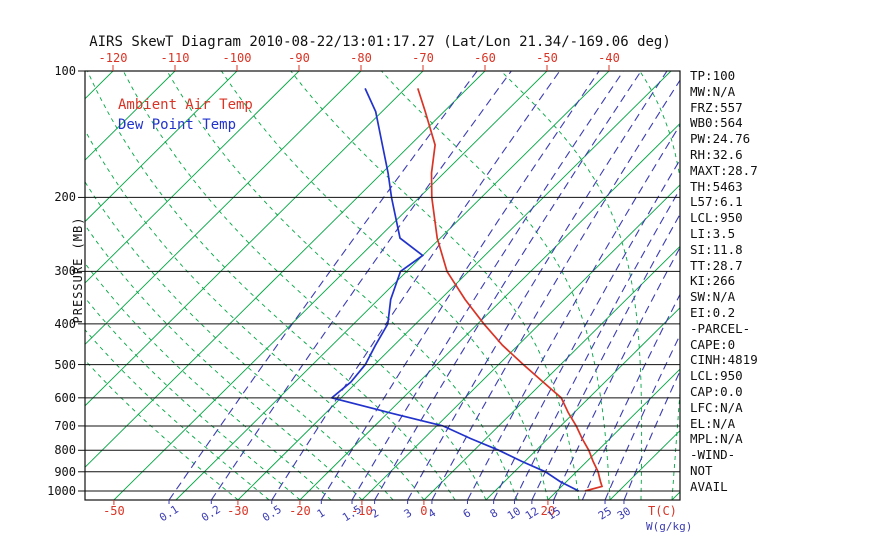 This screenshot has height=560, width=870. Describe the element at coordinates (175, 58) in the screenshot. I see `top-temp-label: -110` at that location.